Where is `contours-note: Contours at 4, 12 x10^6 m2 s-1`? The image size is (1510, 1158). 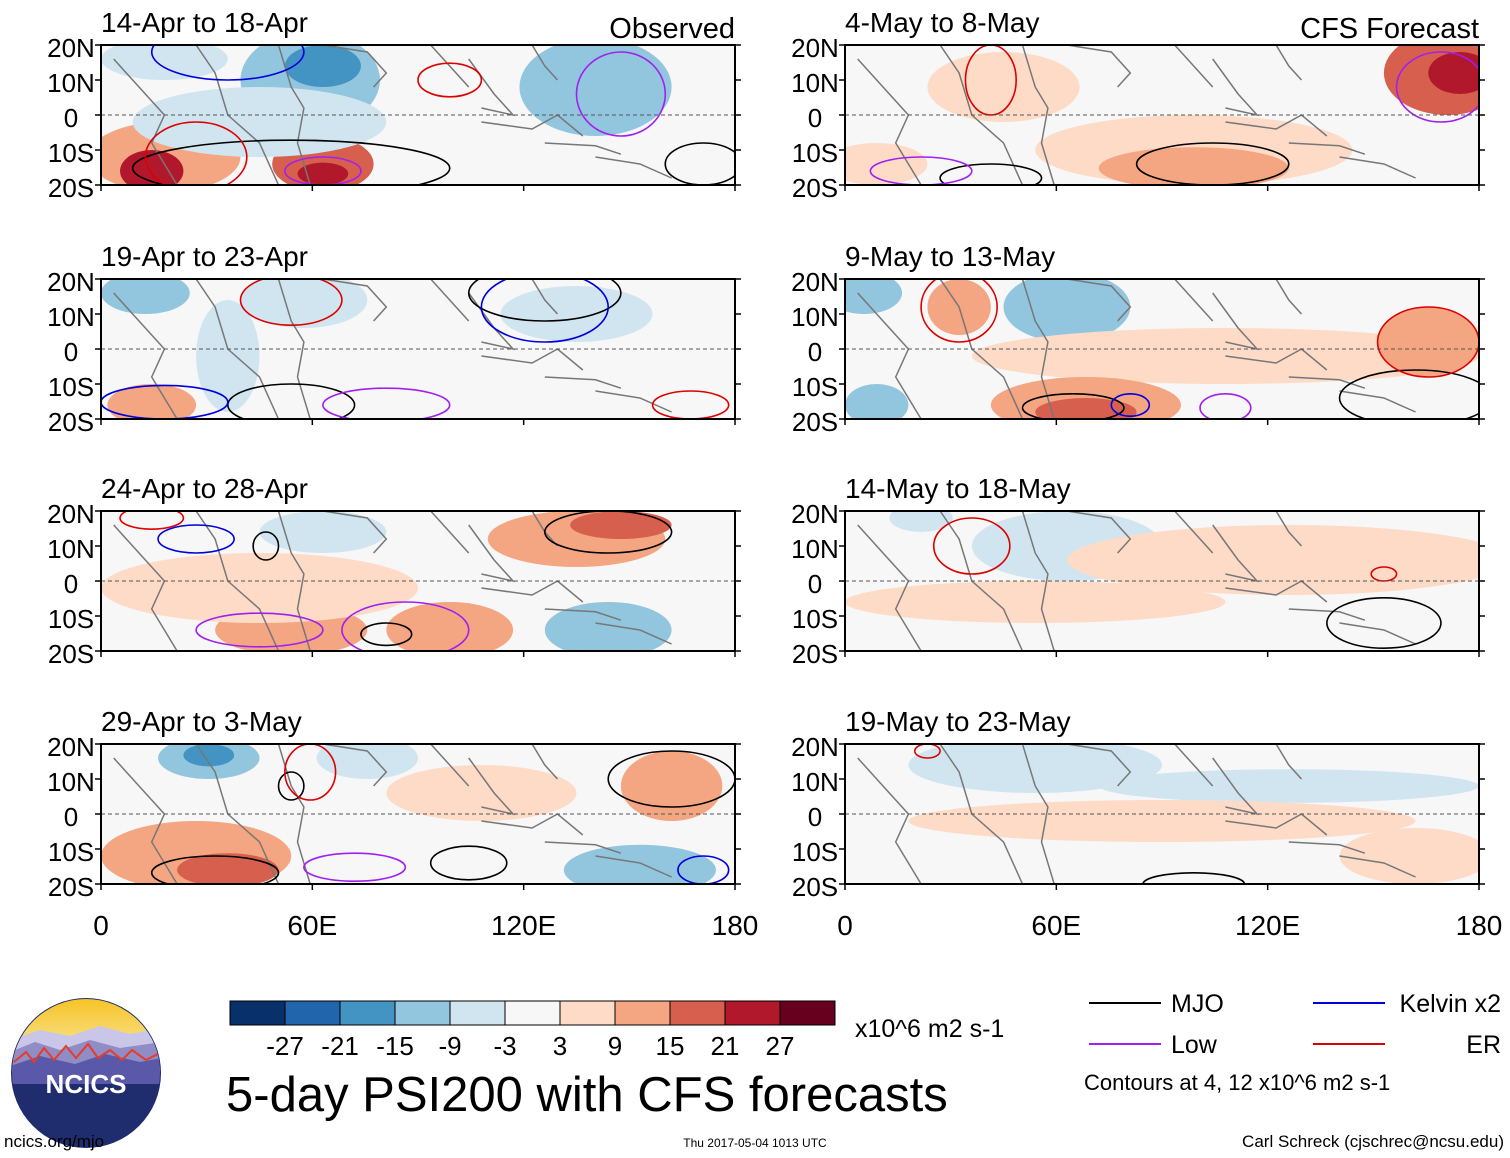
contours-note: Contours at 4, 12 x10^6 m2 s-1 is located at coordinates (1237, 1082).